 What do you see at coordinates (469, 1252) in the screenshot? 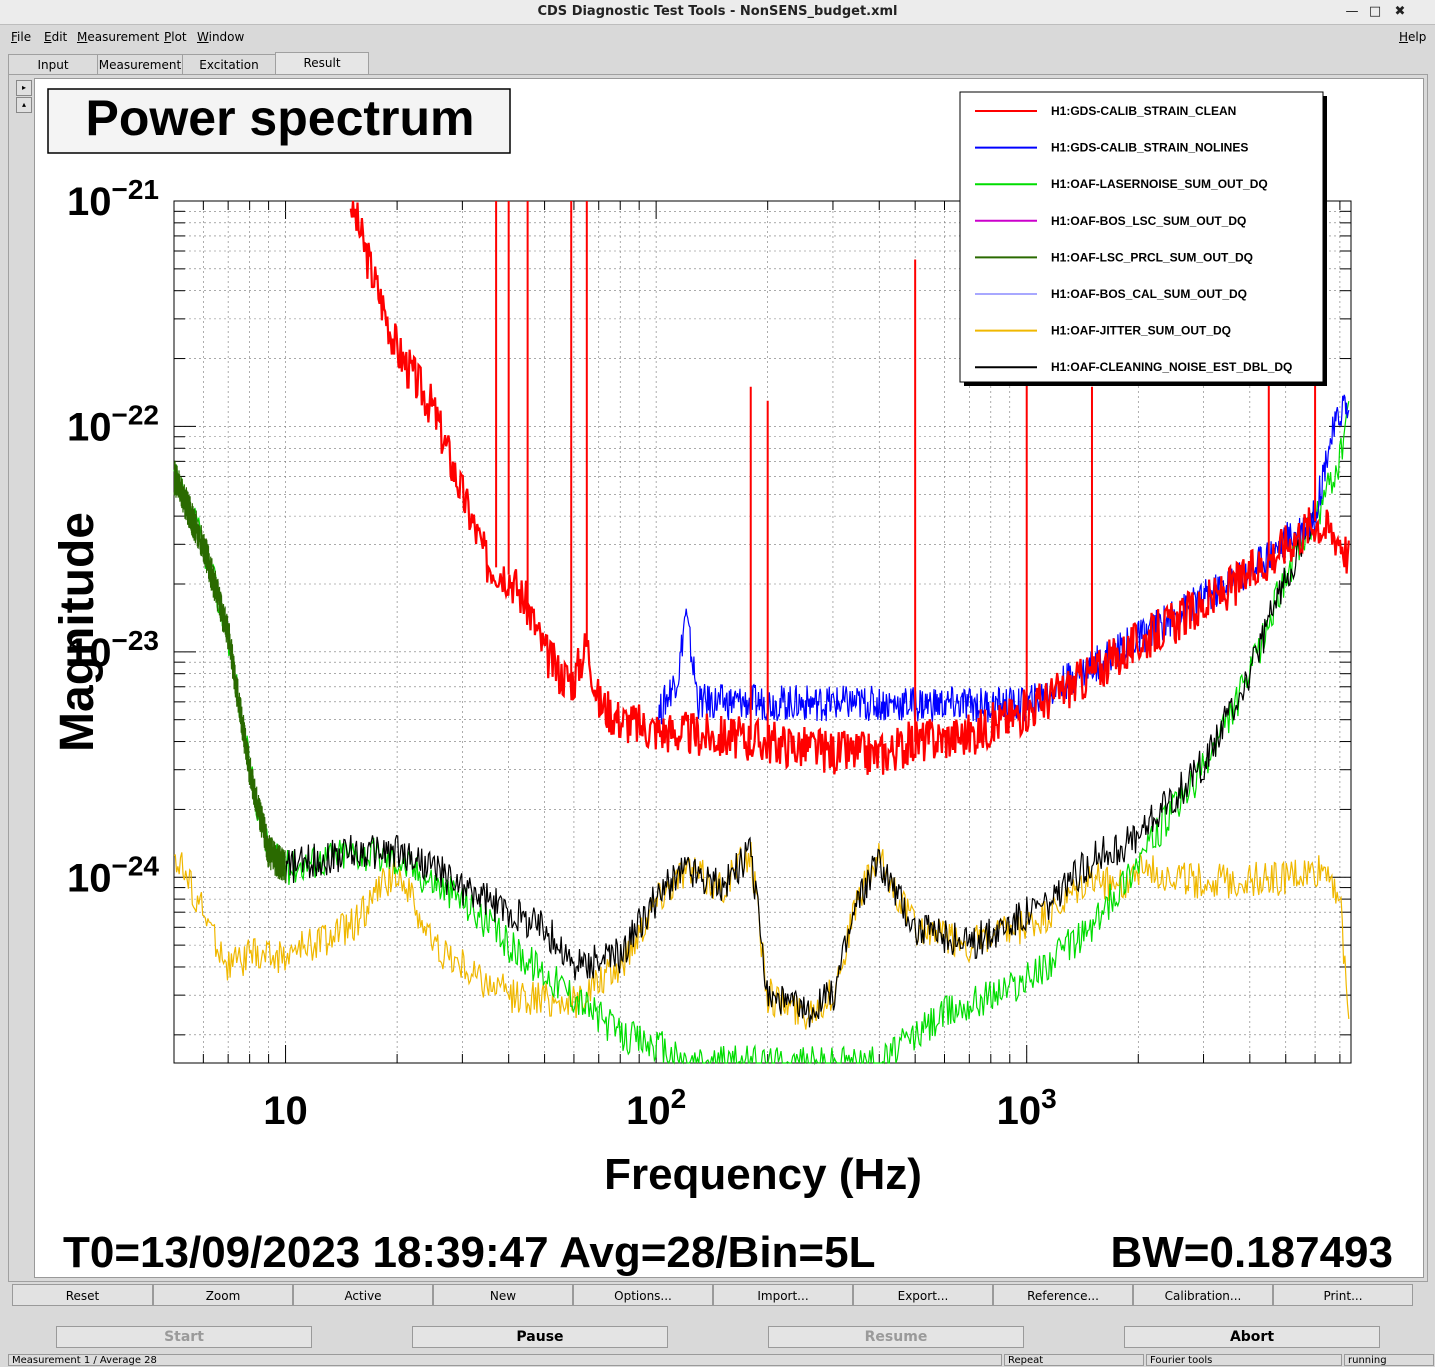
I see `footer-t0: T0=13/09/2023 18:39:47 Avg=28/Bin=5L` at bounding box center [469, 1252].